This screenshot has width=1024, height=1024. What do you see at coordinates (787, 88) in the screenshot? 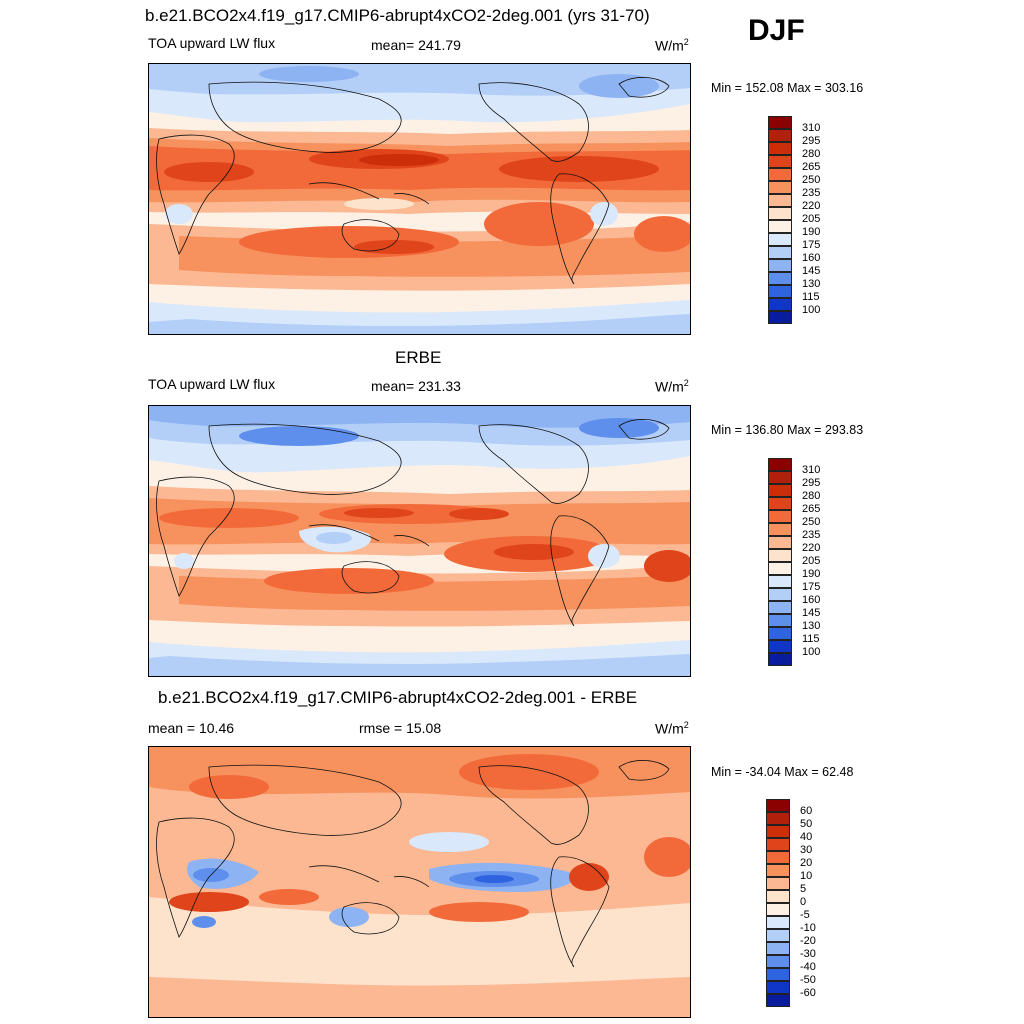
I see `panel1-minmax: Min = 152.08 Max = 303.16` at bounding box center [787, 88].